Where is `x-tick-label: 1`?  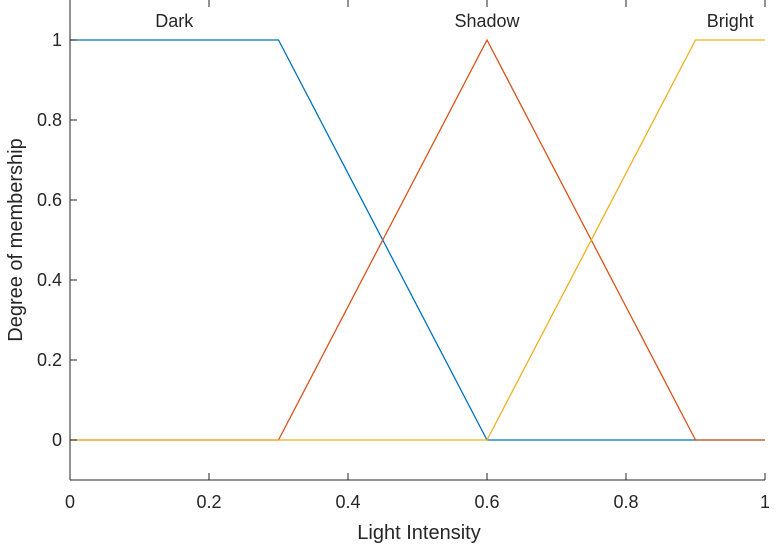
x-tick-label: 1 is located at coordinates (765, 502).